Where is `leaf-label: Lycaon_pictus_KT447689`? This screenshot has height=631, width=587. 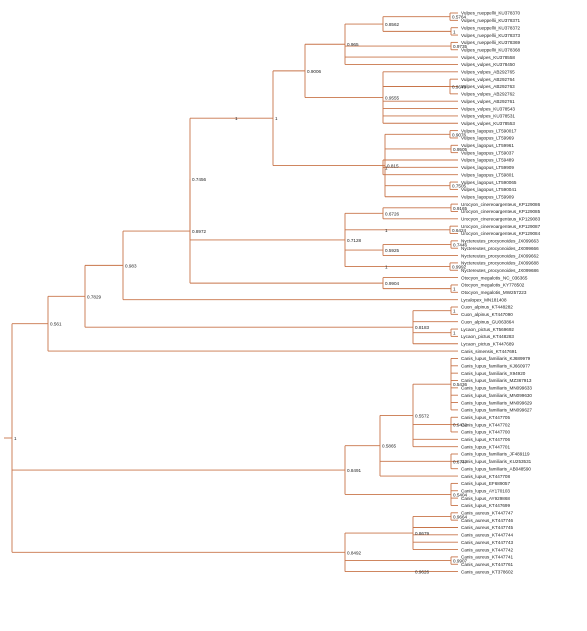
leaf-label: Lycaon_pictus_KT447689 is located at coordinates (487, 343).